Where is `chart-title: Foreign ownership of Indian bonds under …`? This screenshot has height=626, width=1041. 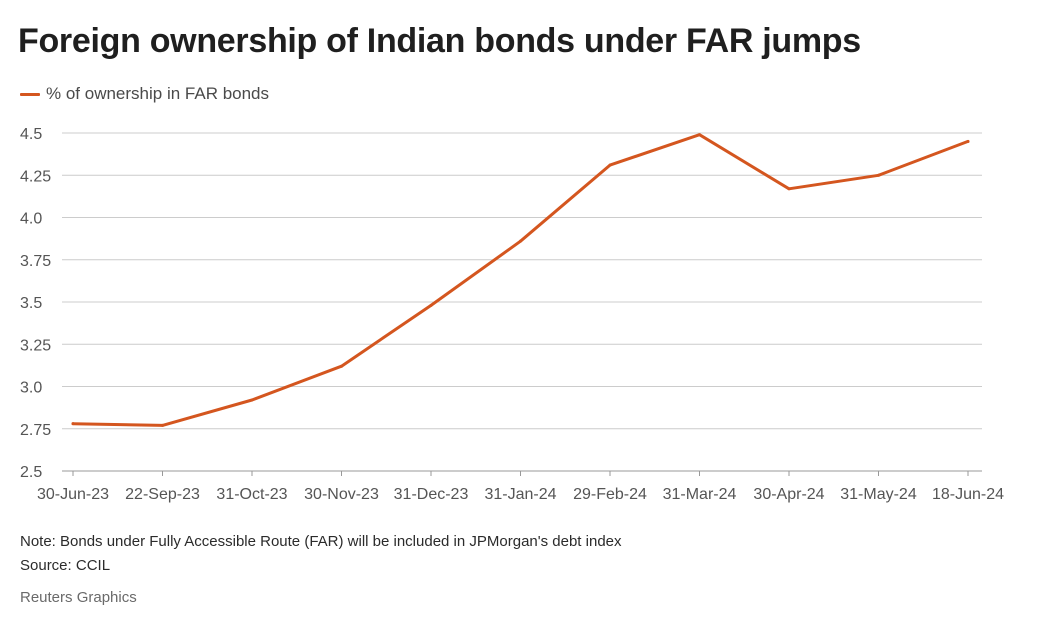 chart-title: Foreign ownership of Indian bonds under … is located at coordinates (439, 41).